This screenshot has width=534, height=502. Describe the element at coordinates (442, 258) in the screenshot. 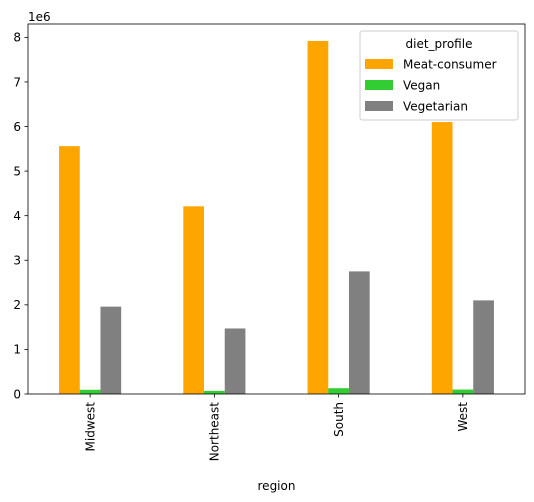

I see `bar-meat-consumer-west` at that location.